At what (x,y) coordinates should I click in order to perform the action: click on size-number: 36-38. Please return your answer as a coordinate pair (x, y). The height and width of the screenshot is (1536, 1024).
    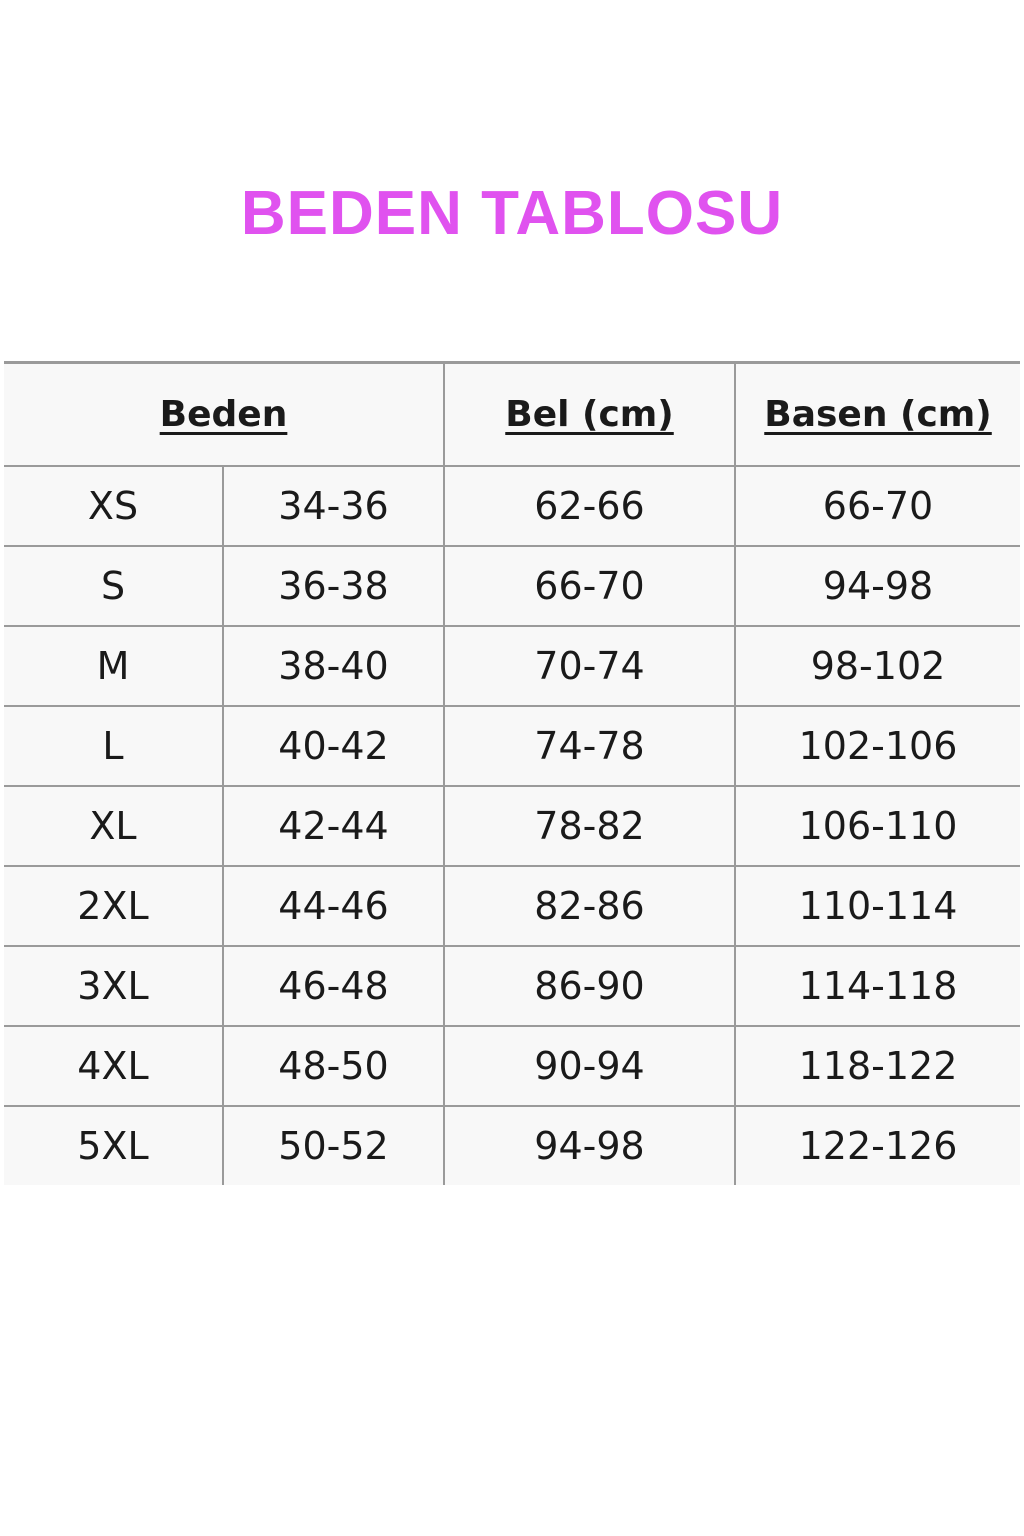
    Looking at the image, I should click on (333, 586).